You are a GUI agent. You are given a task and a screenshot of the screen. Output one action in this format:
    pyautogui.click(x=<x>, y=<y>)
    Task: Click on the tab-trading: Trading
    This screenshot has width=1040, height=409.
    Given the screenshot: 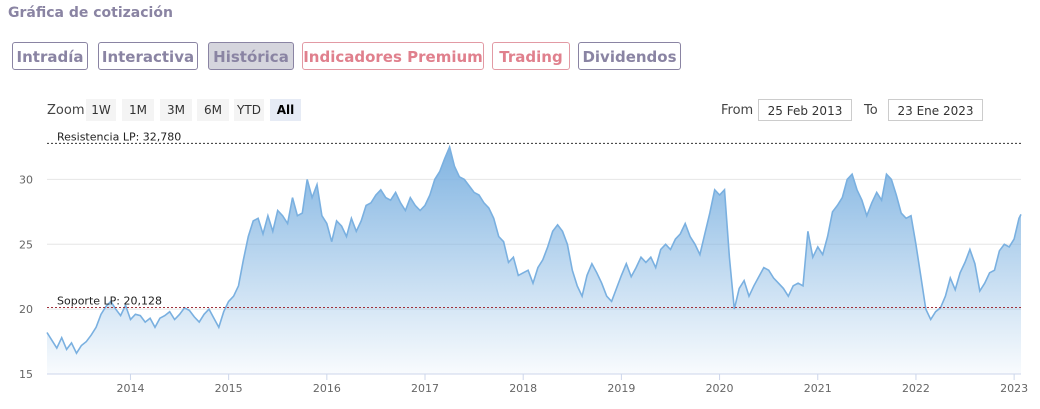 What is the action you would take?
    pyautogui.click(x=531, y=56)
    